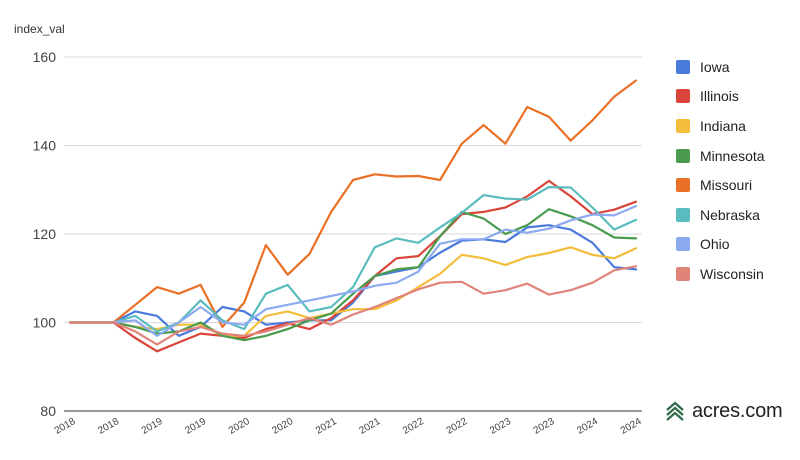 The height and width of the screenshot is (460, 800). I want to click on y-axis-title: index_val, so click(39, 29).